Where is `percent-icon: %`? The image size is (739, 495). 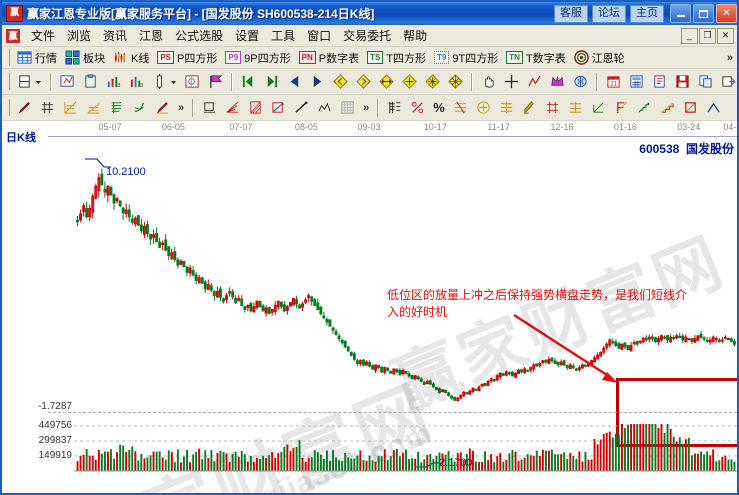 percent-icon: % is located at coordinates (439, 107).